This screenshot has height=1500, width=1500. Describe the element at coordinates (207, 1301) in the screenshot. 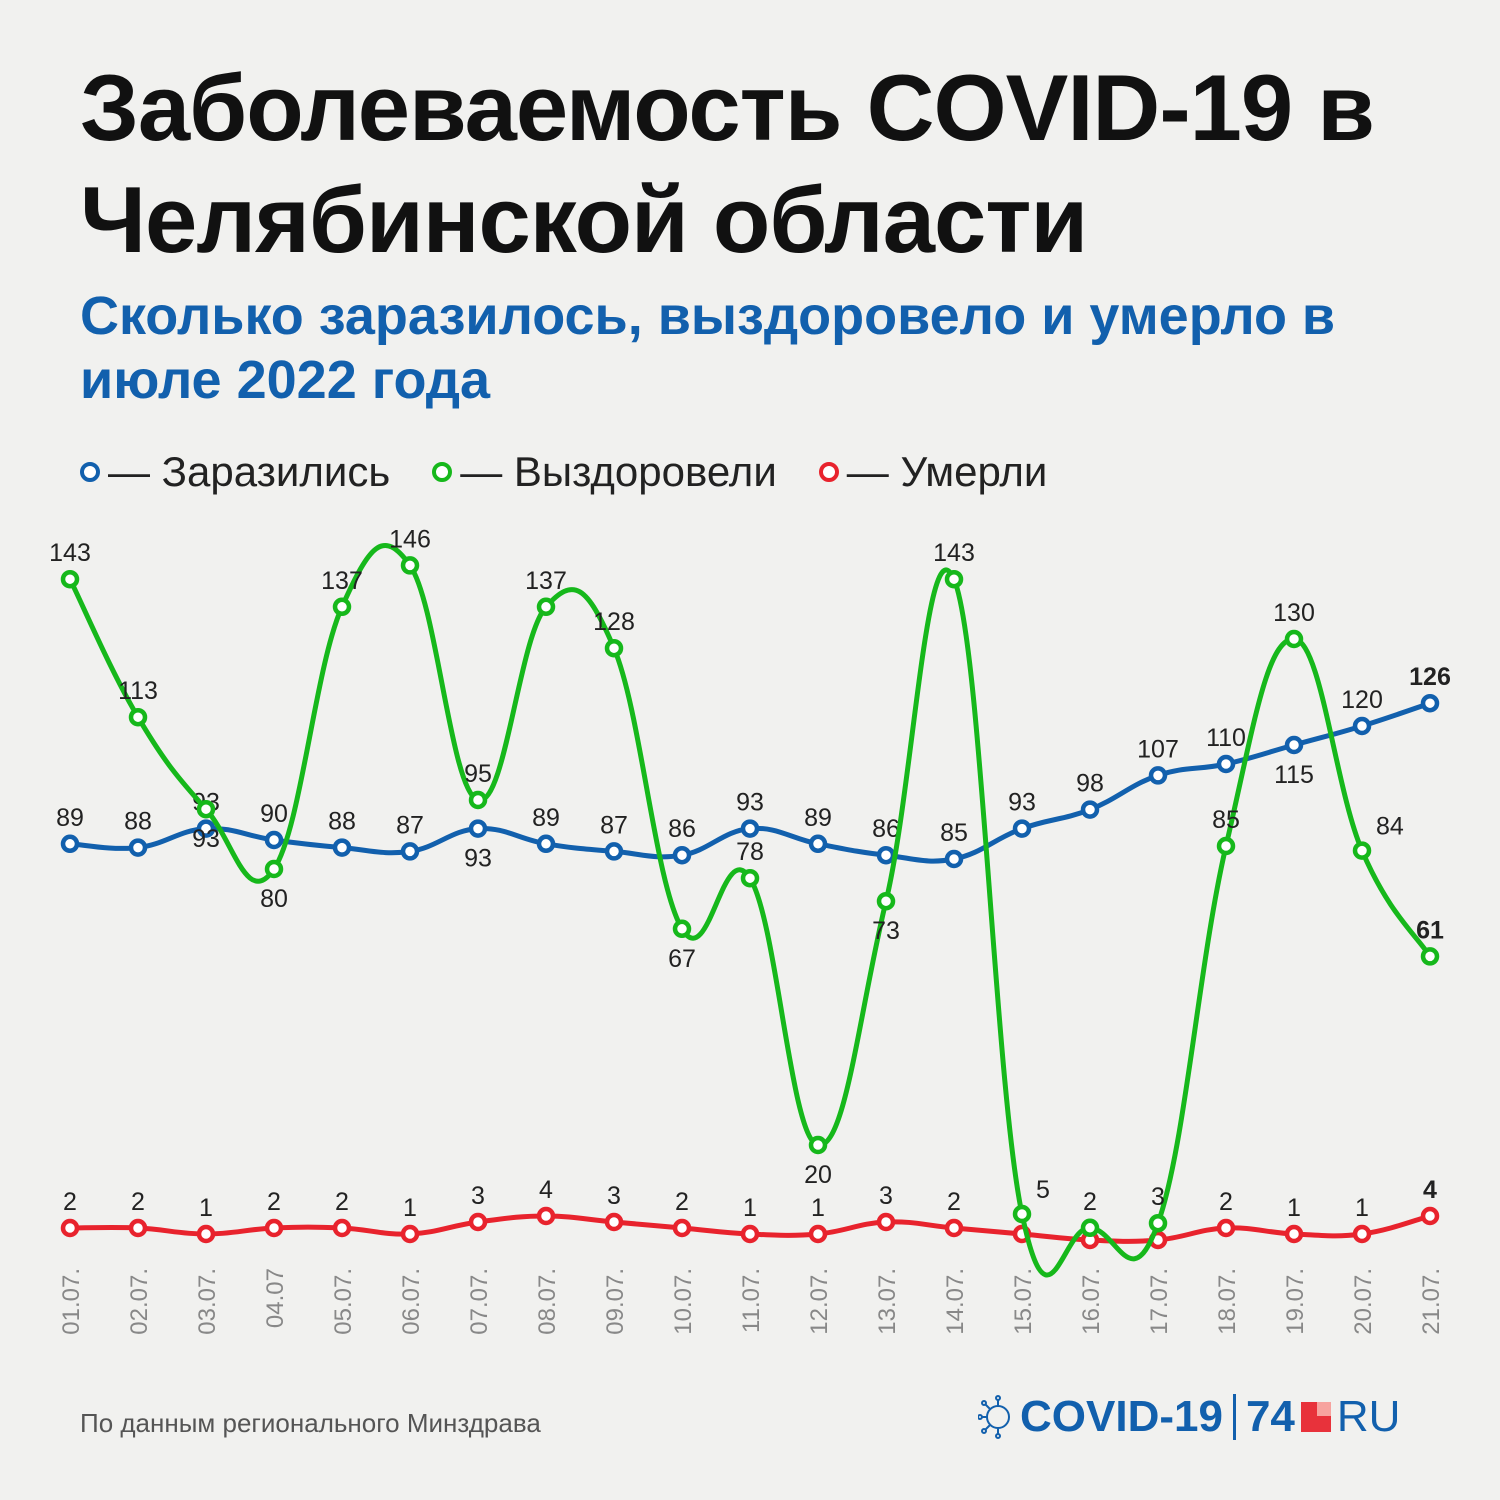

I see `x-tick-label: 03.07.` at that location.